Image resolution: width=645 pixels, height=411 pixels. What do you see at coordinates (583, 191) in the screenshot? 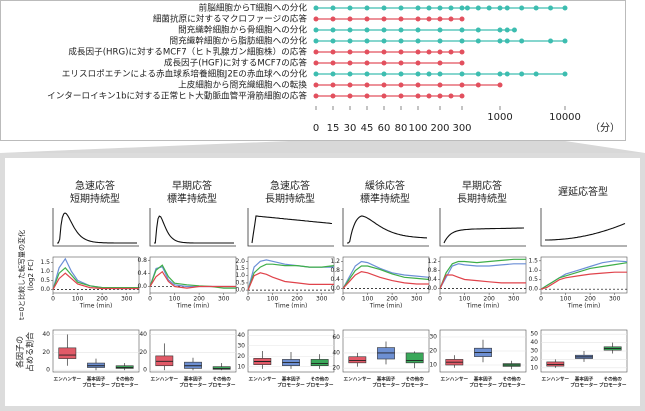
I see `panel-title: 遅延応答型` at bounding box center [583, 191].